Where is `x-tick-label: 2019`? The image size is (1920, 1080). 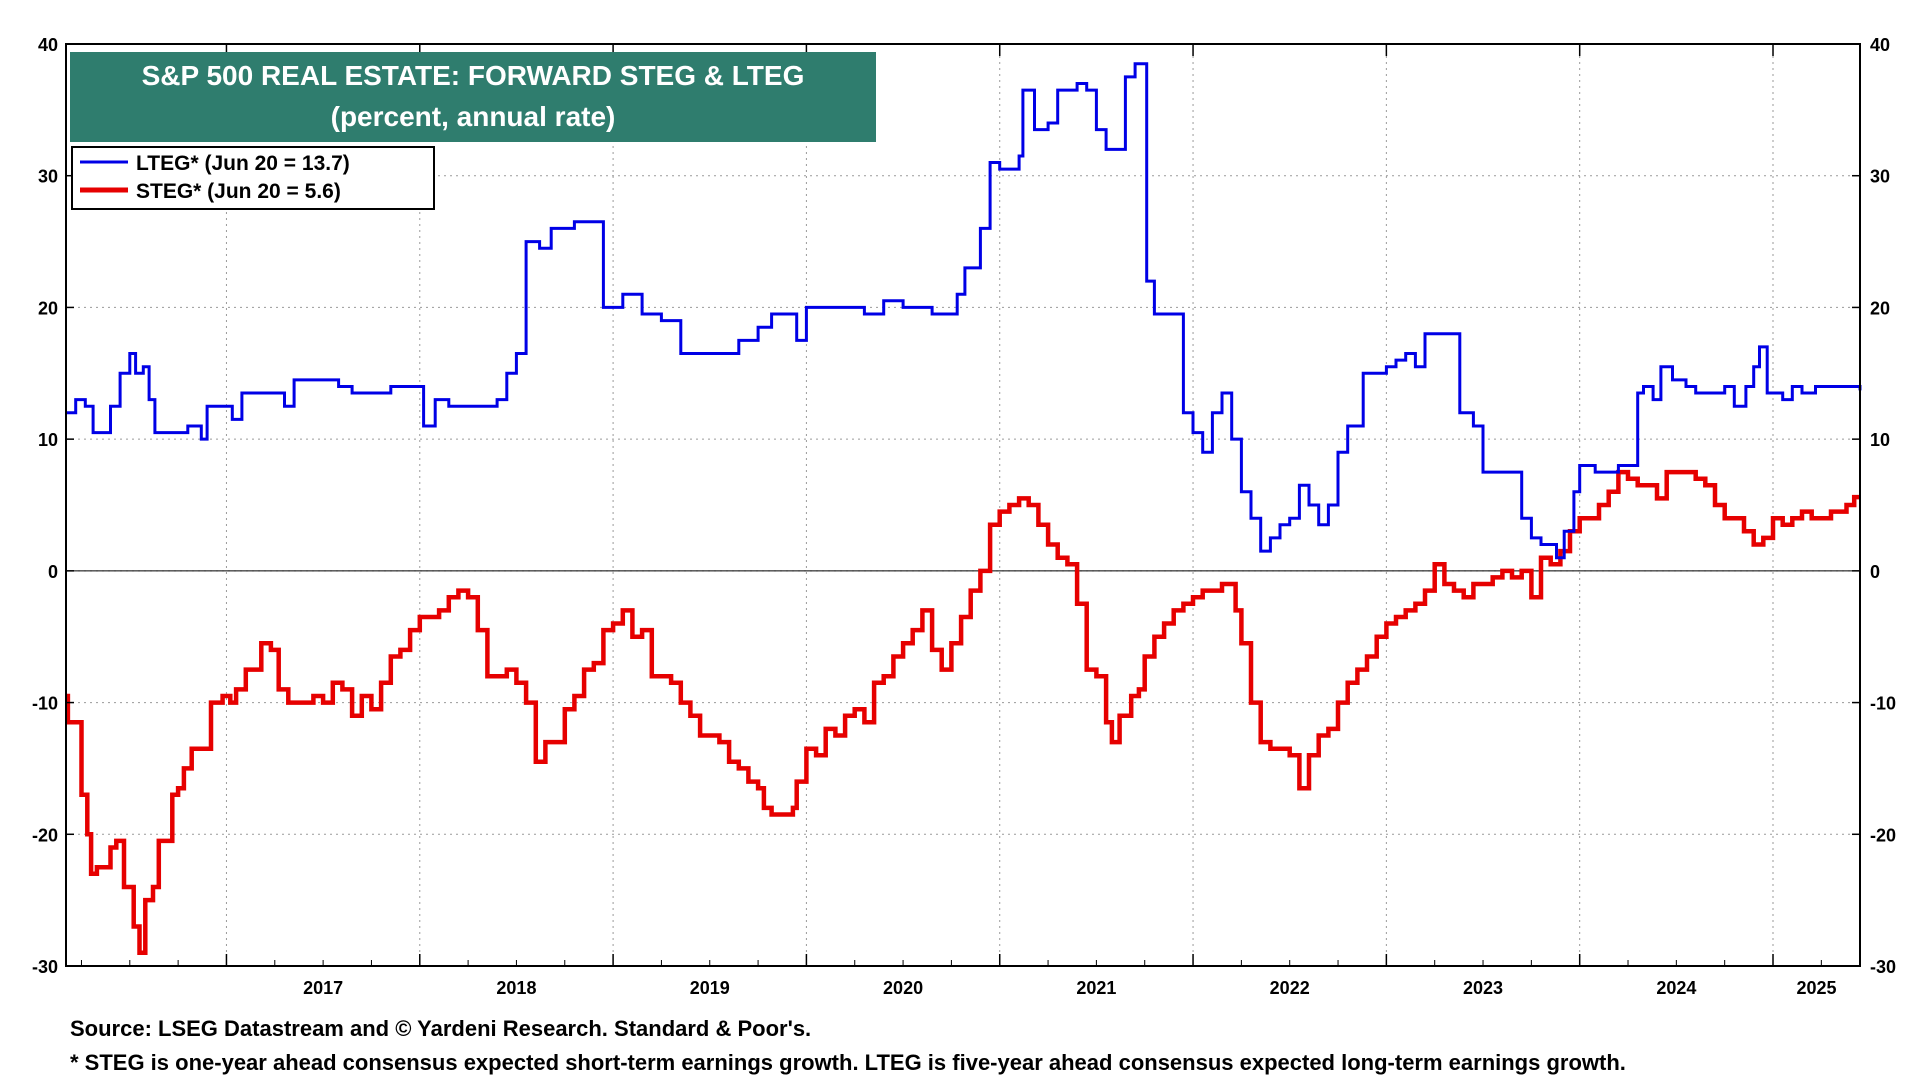 x-tick-label: 2019 is located at coordinates (710, 988).